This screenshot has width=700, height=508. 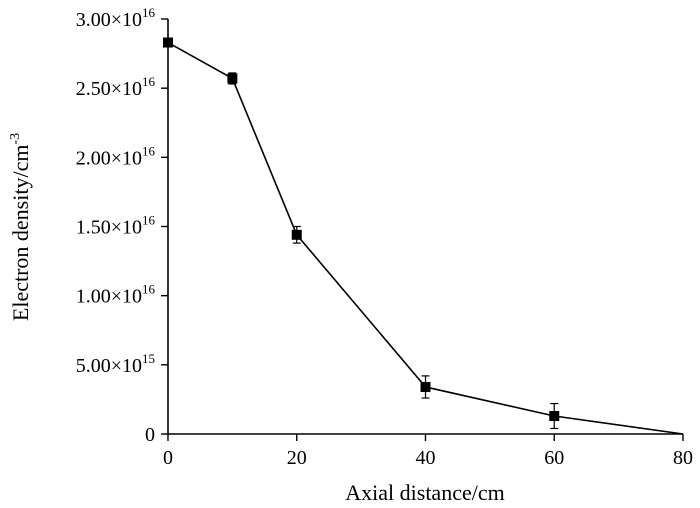 What do you see at coordinates (116, 18) in the screenshot?
I see `y-tick-label: 3.00×10¹⁶` at bounding box center [116, 18].